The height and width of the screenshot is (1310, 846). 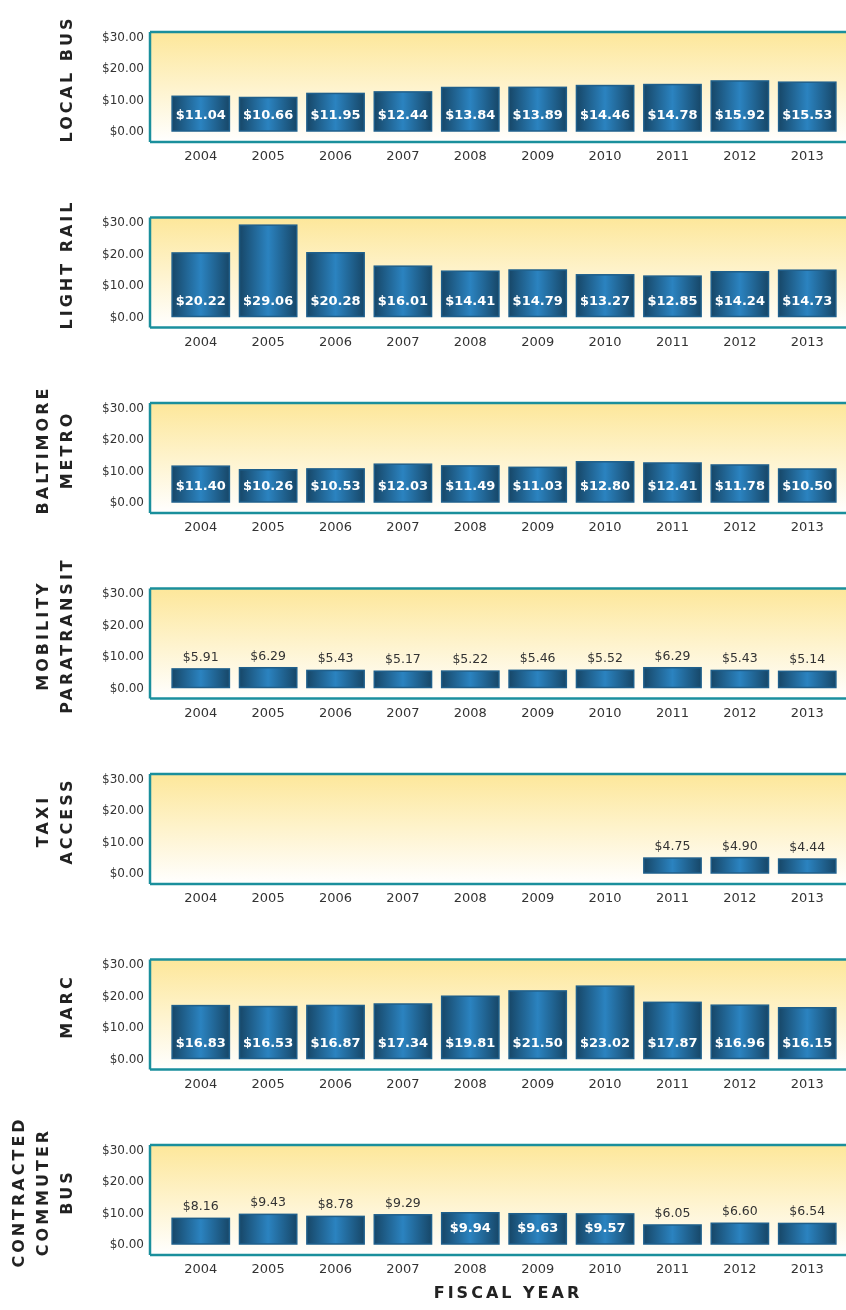 What do you see at coordinates (538, 1227) in the screenshot?
I see `data-label: $9.63` at bounding box center [538, 1227].